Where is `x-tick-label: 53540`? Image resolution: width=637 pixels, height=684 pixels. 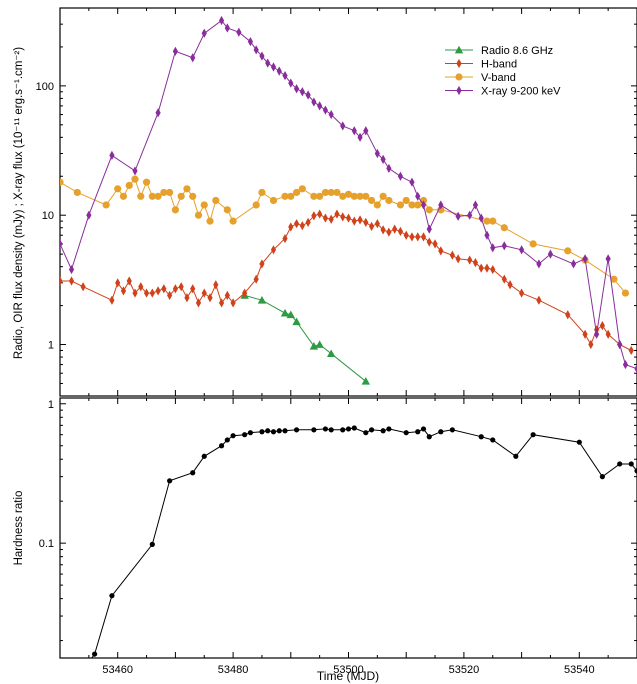
x-tick-label: 53540 is located at coordinates (579, 670).